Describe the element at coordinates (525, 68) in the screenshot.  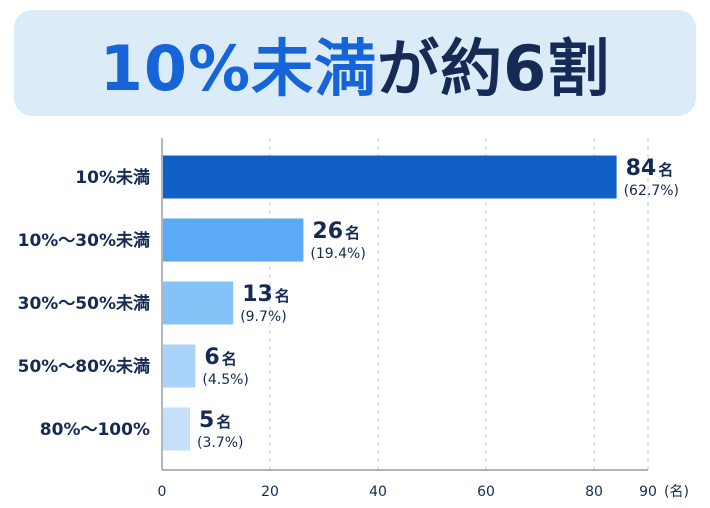
I see `title-rest: 約6割` at that location.